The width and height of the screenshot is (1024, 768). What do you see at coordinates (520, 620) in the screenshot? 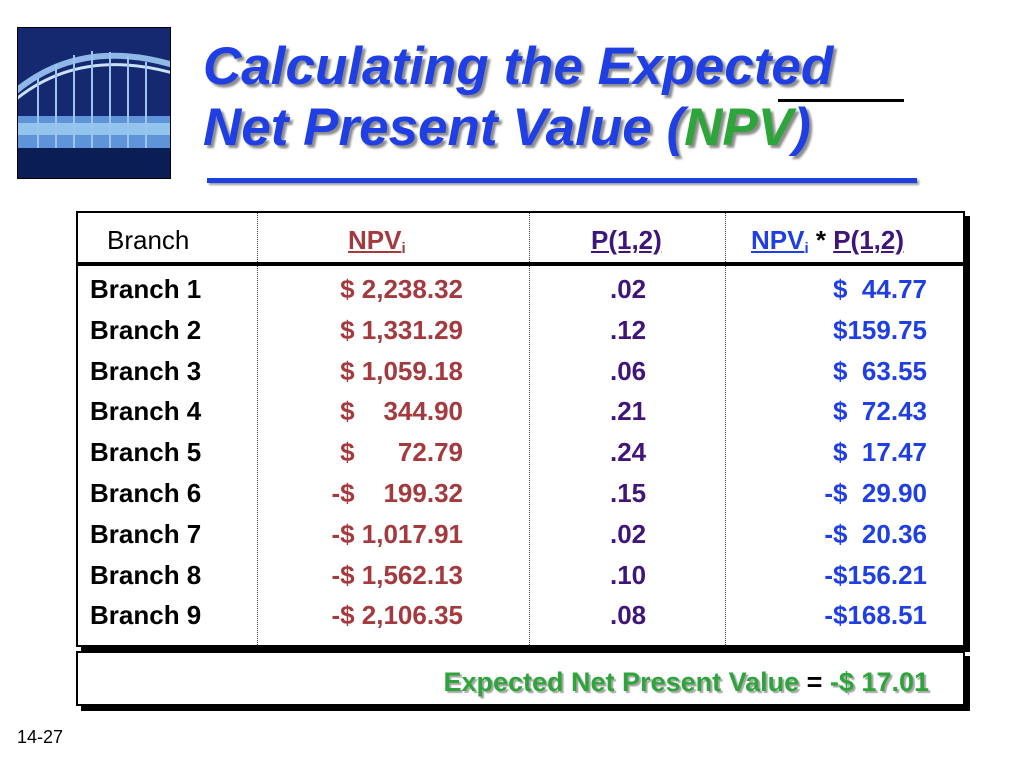
I see `table-row: Branch 9 -$ 2,106.35 .08 -$168.51` at bounding box center [520, 620].